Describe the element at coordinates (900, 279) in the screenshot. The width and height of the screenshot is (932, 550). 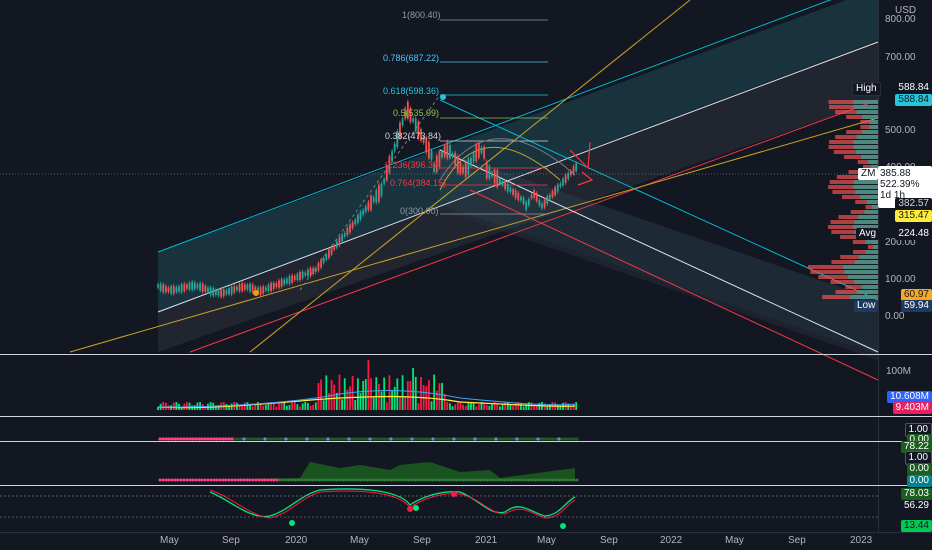
I see `price-tick: 100.00` at that location.